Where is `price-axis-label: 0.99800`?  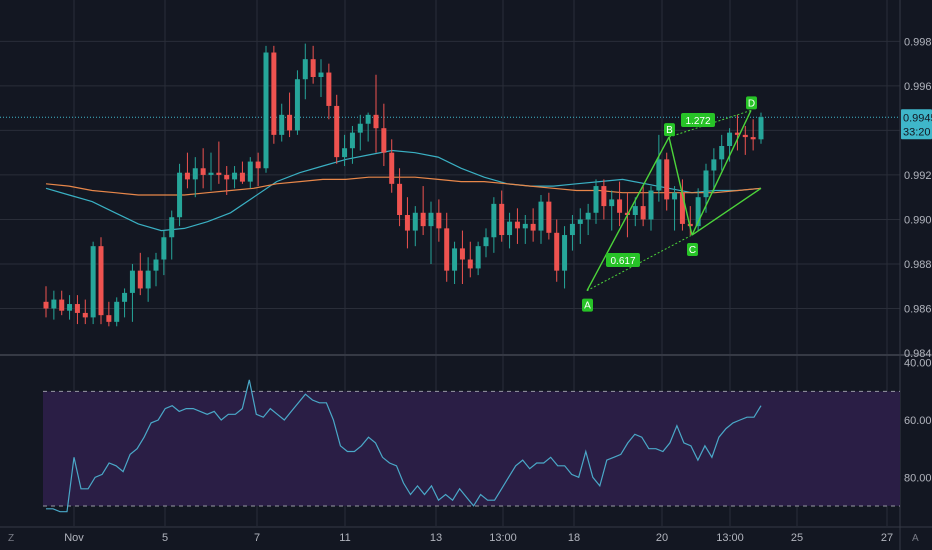
price-axis-label: 0.99800 is located at coordinates (918, 42).